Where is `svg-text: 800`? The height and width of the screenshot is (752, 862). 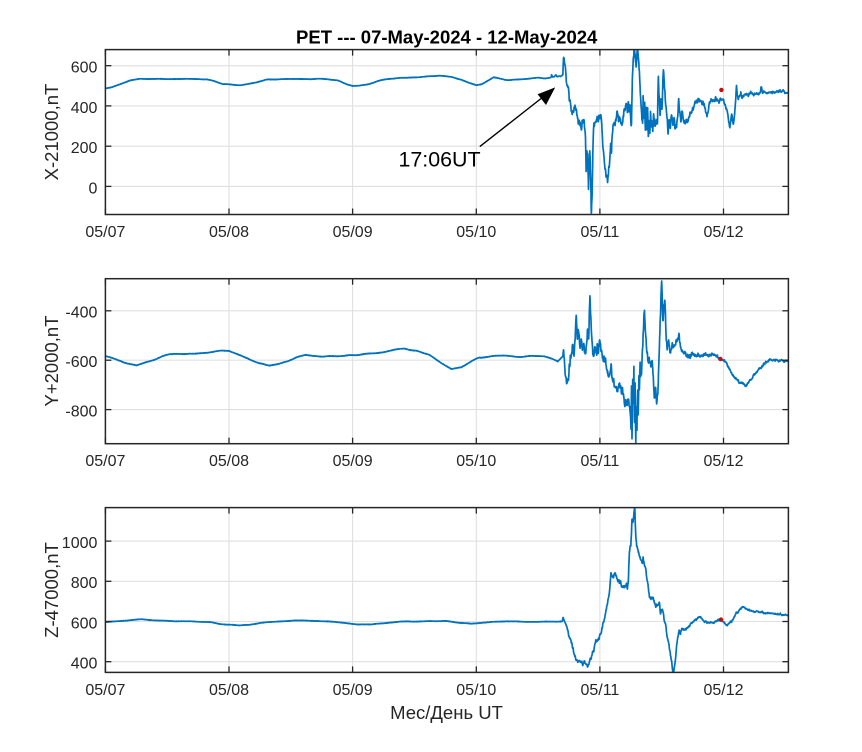 svg-text: 800 is located at coordinates (84, 583).